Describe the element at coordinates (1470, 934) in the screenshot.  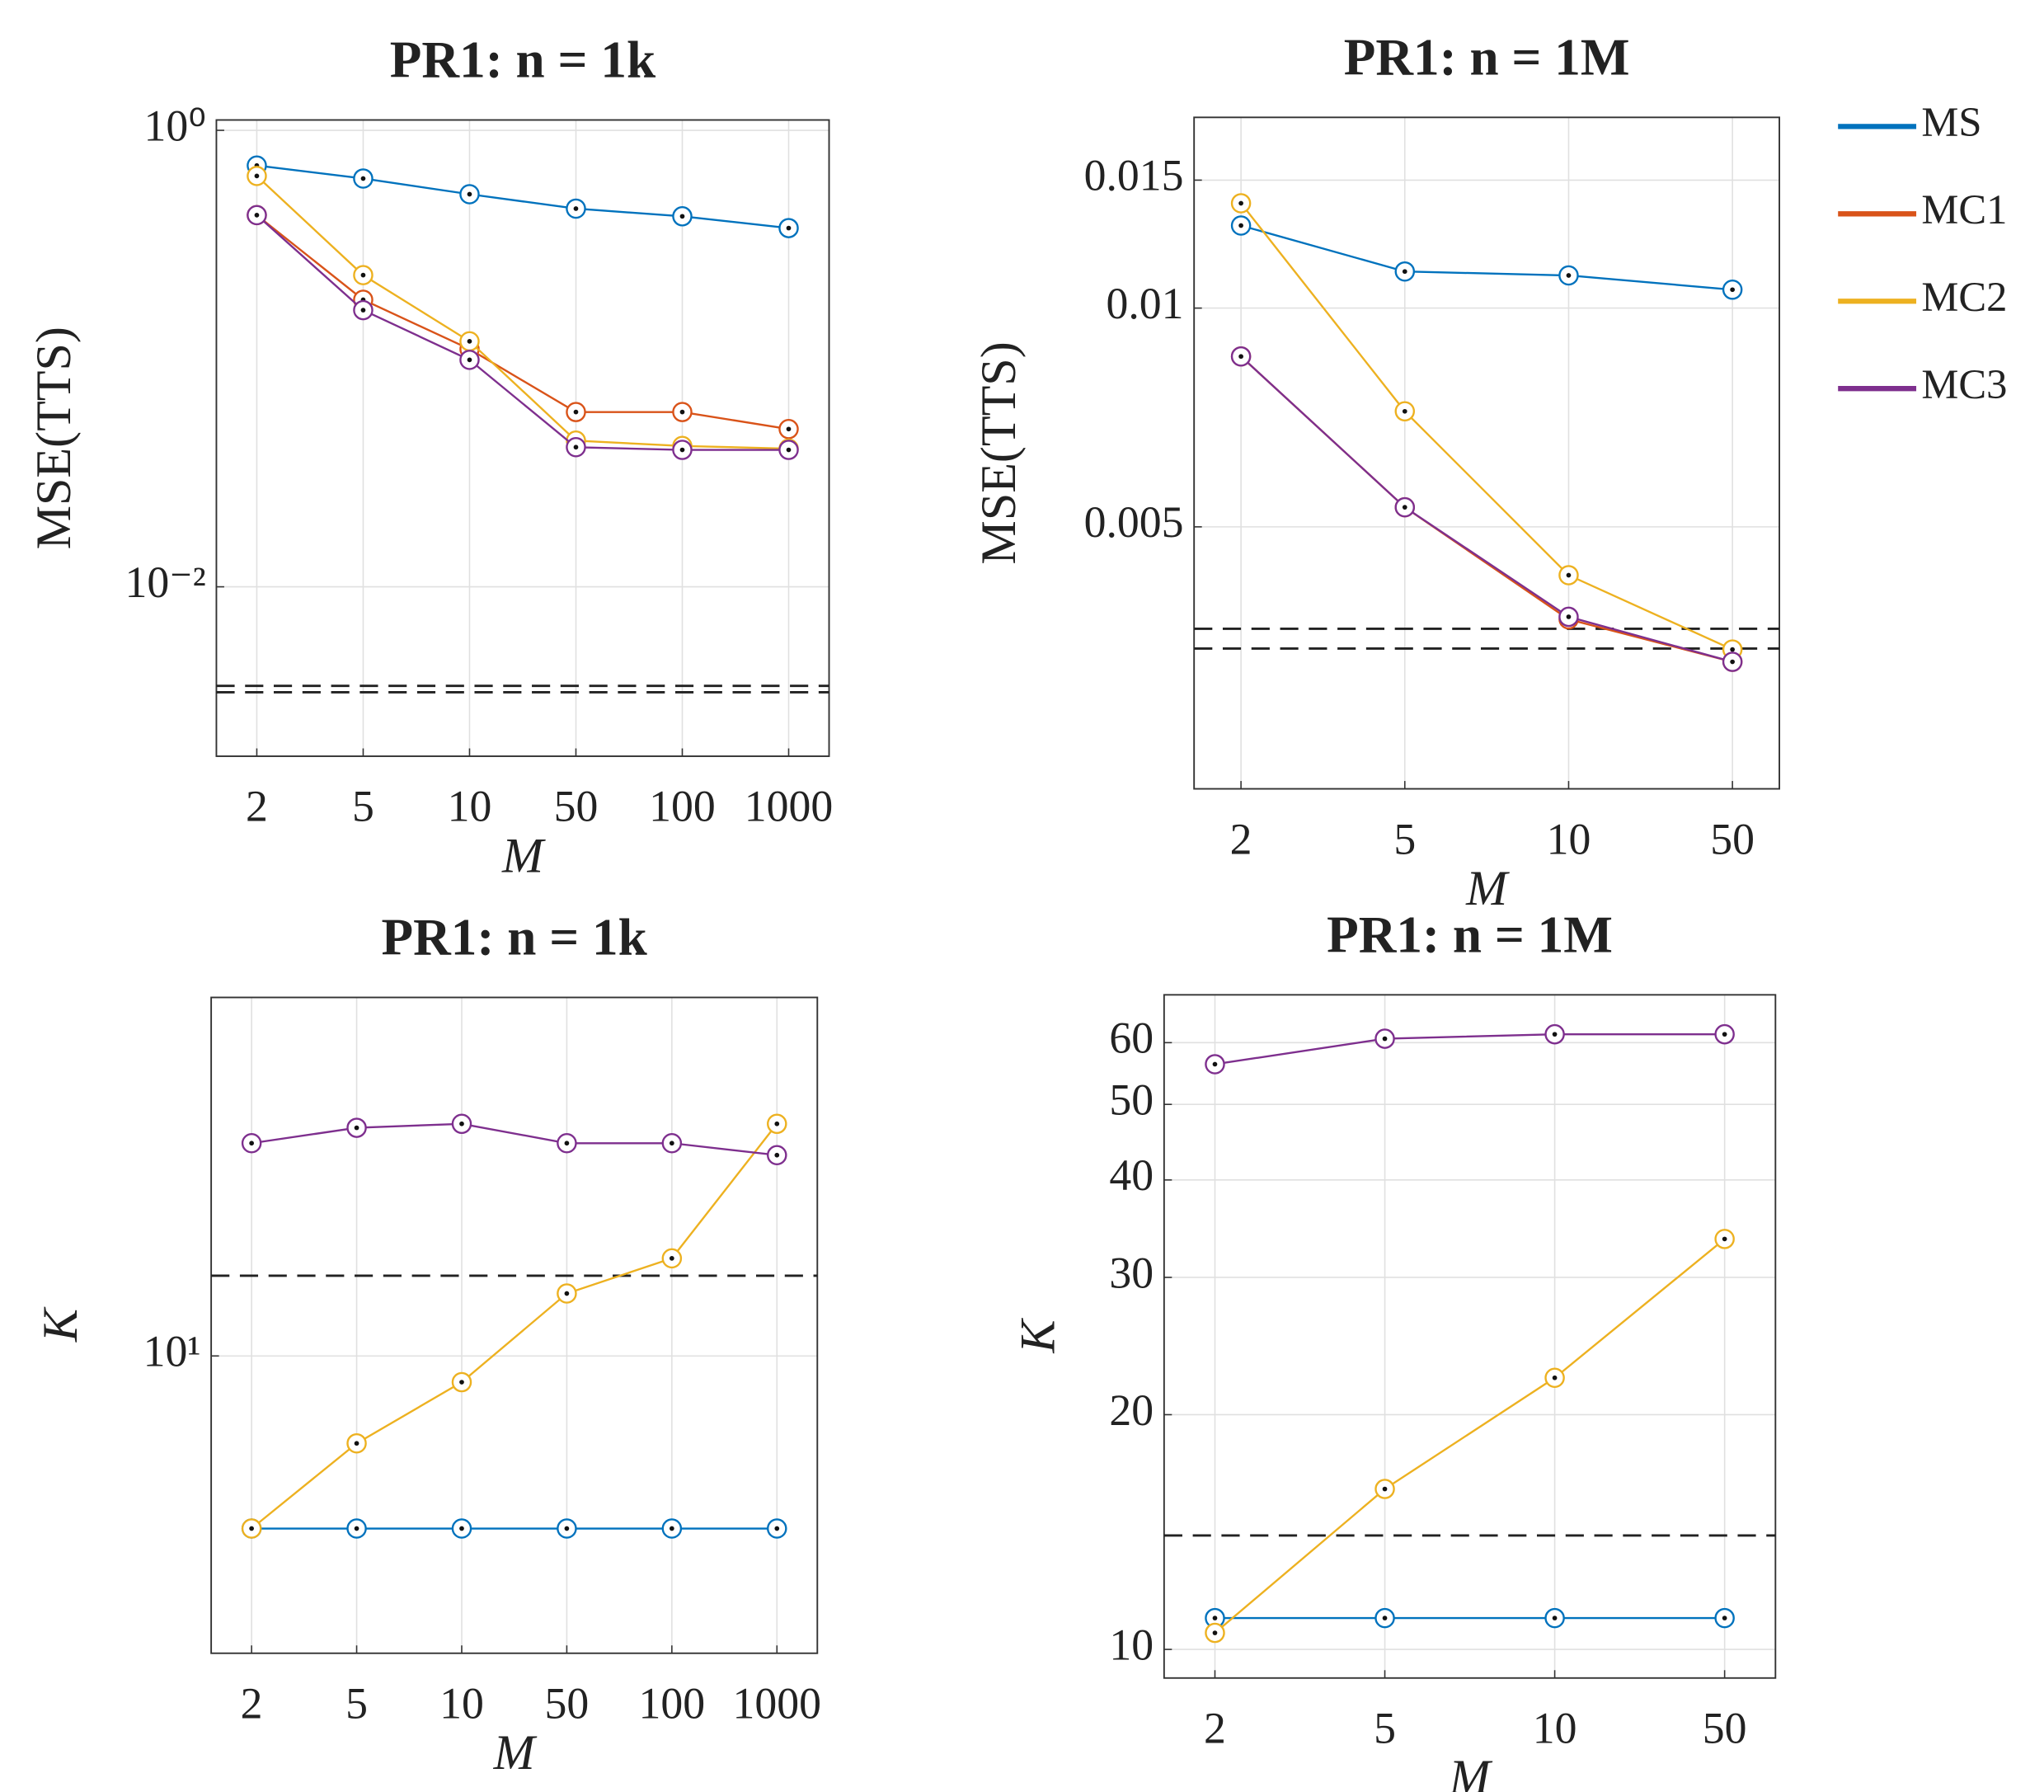
I see `subplot-title: PR1: n = 1M` at that location.